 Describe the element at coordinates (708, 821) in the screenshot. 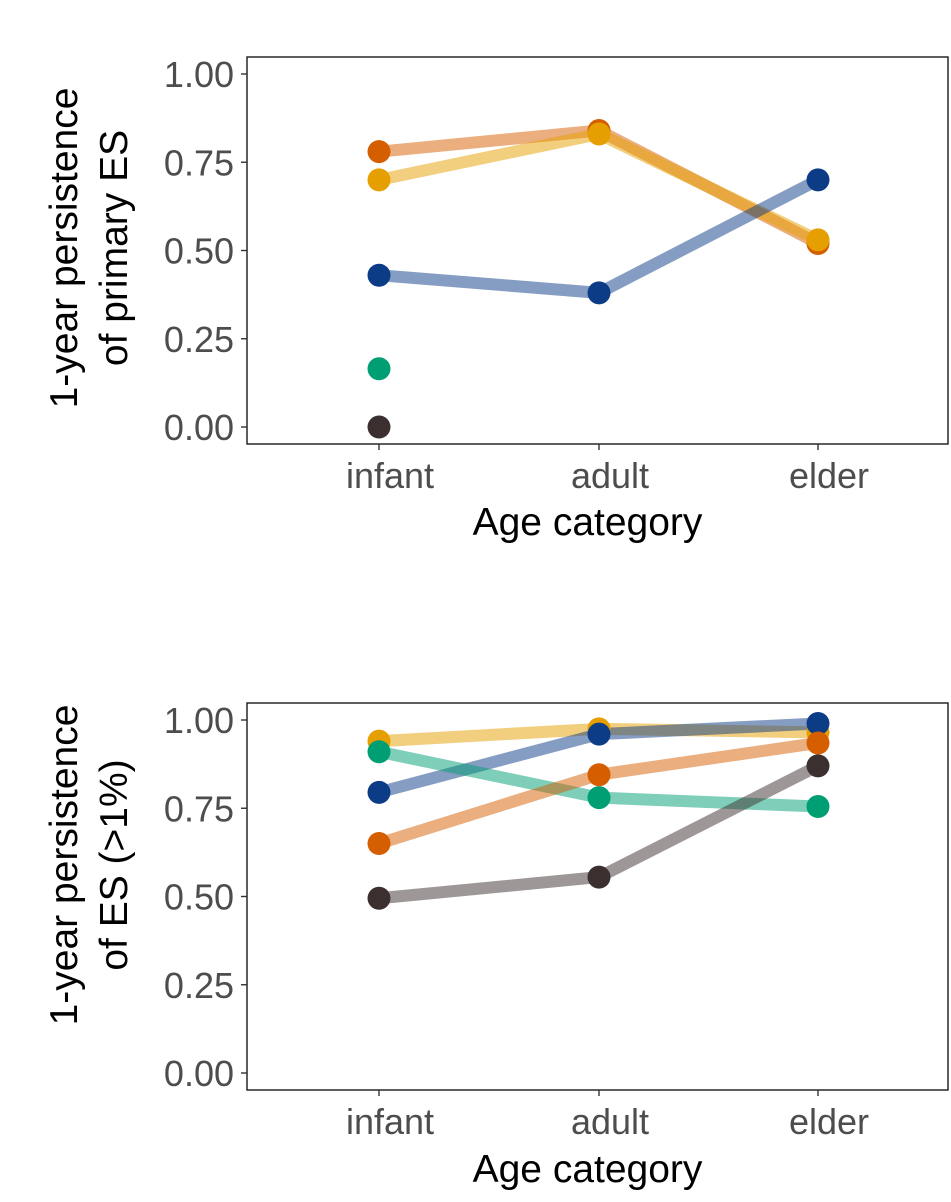

I see `series-line-dark-adult-elder` at that location.